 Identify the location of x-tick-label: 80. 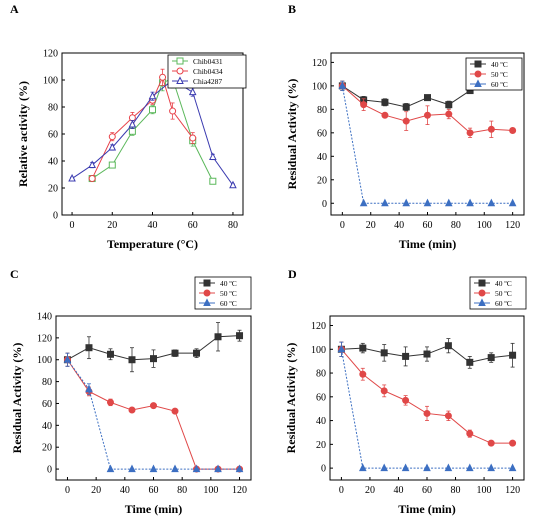
(182, 490).